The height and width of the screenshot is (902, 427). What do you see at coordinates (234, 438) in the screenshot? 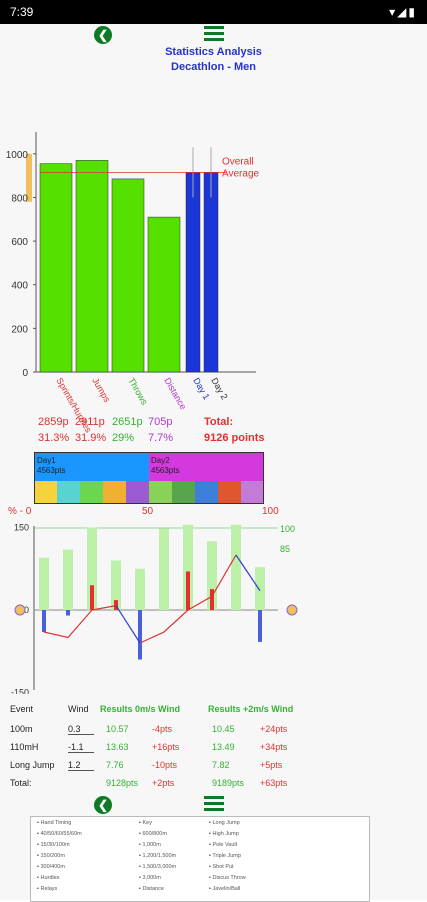
I see `summary-total-value: 9126 points` at bounding box center [234, 438].